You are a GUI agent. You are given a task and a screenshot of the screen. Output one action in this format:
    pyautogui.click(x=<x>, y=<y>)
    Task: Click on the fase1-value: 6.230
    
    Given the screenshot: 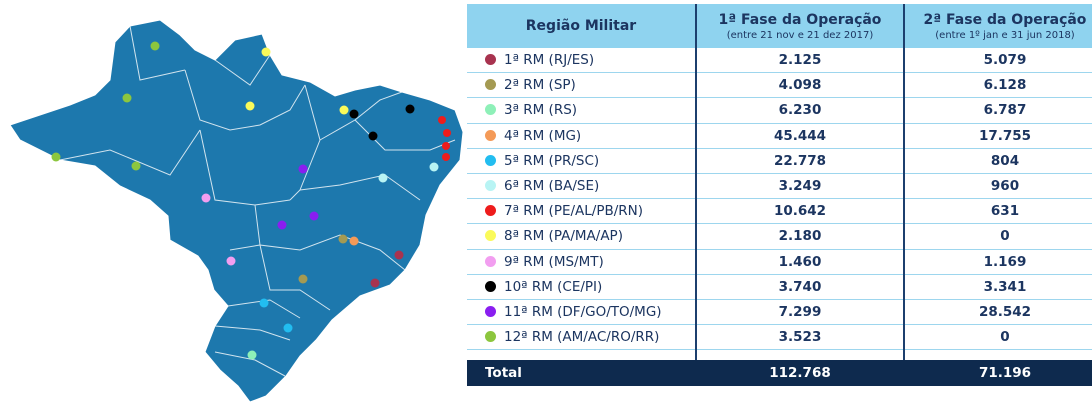 What is the action you would take?
    pyautogui.click(x=800, y=110)
    